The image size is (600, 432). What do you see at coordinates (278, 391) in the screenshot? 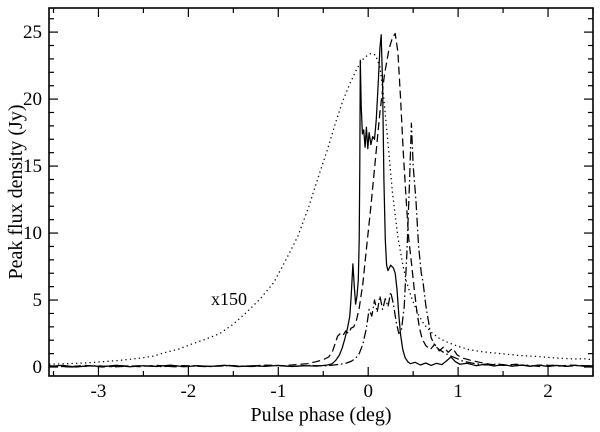
I see `x-tick-label: -1` at bounding box center [278, 391].